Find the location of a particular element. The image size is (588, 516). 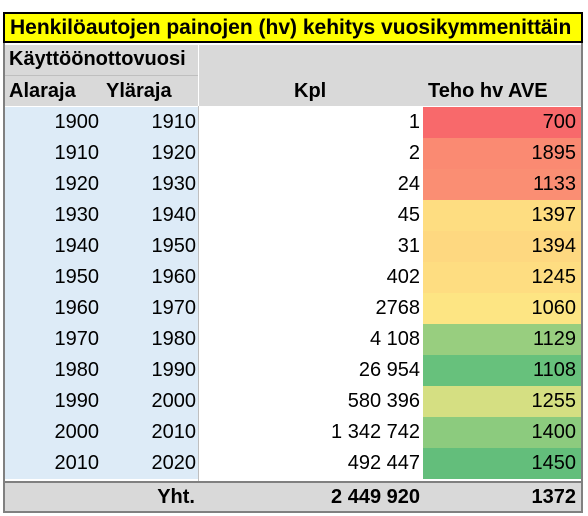

column-divider is located at coordinates (198, 293).